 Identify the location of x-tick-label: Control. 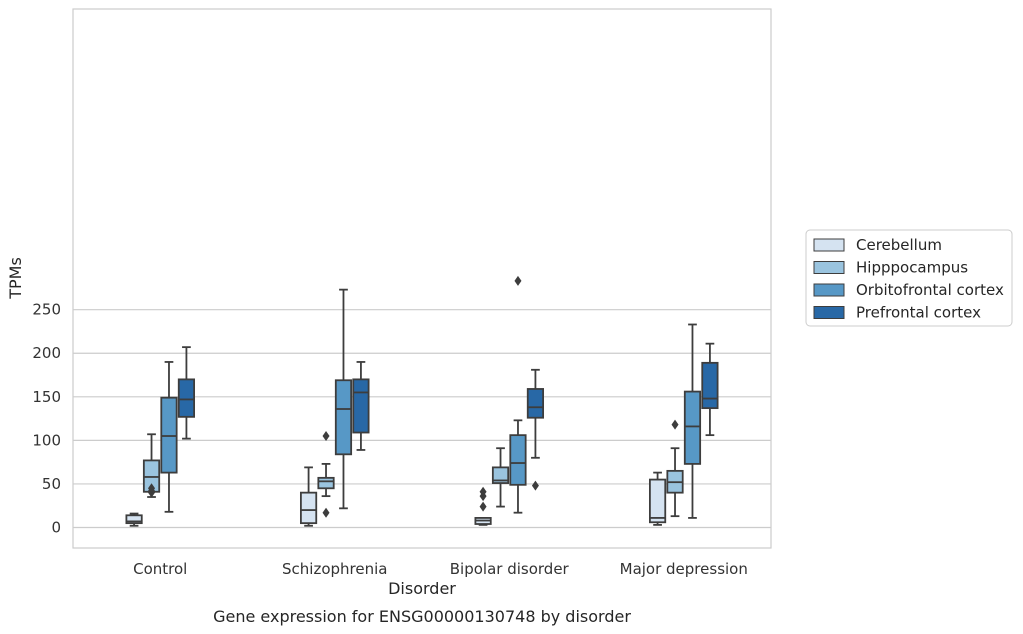
(160, 569).